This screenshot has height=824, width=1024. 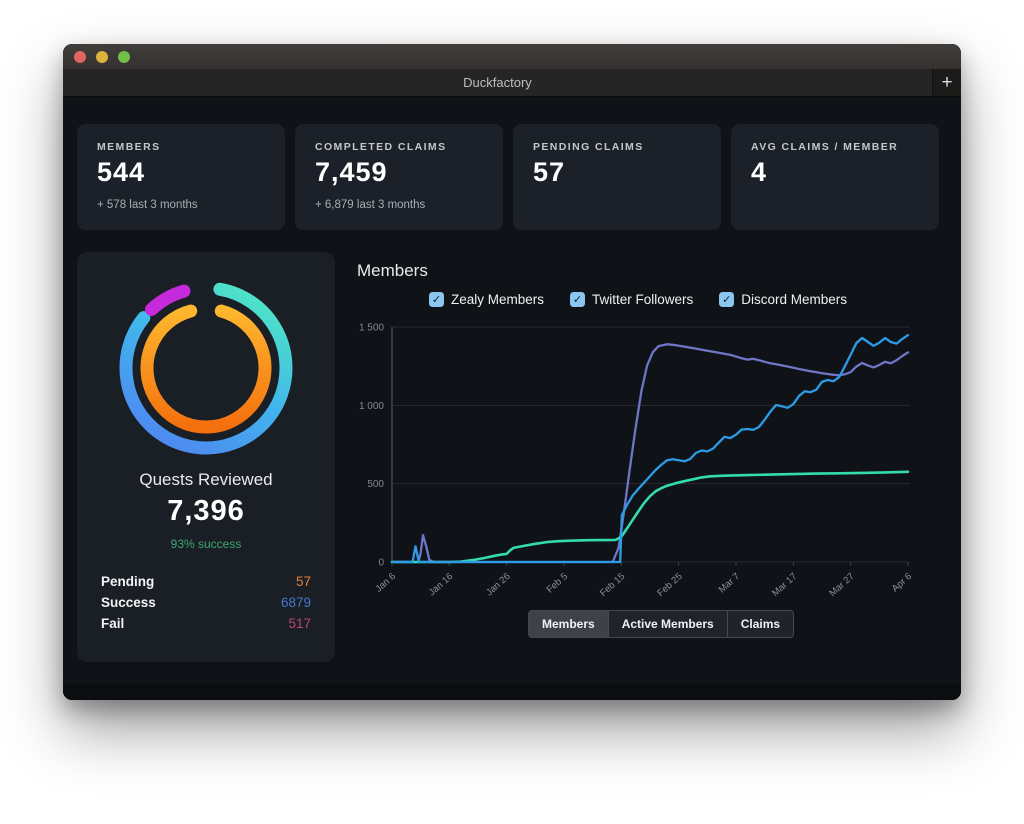 I want to click on svg-text: Feb 25, so click(x=669, y=585).